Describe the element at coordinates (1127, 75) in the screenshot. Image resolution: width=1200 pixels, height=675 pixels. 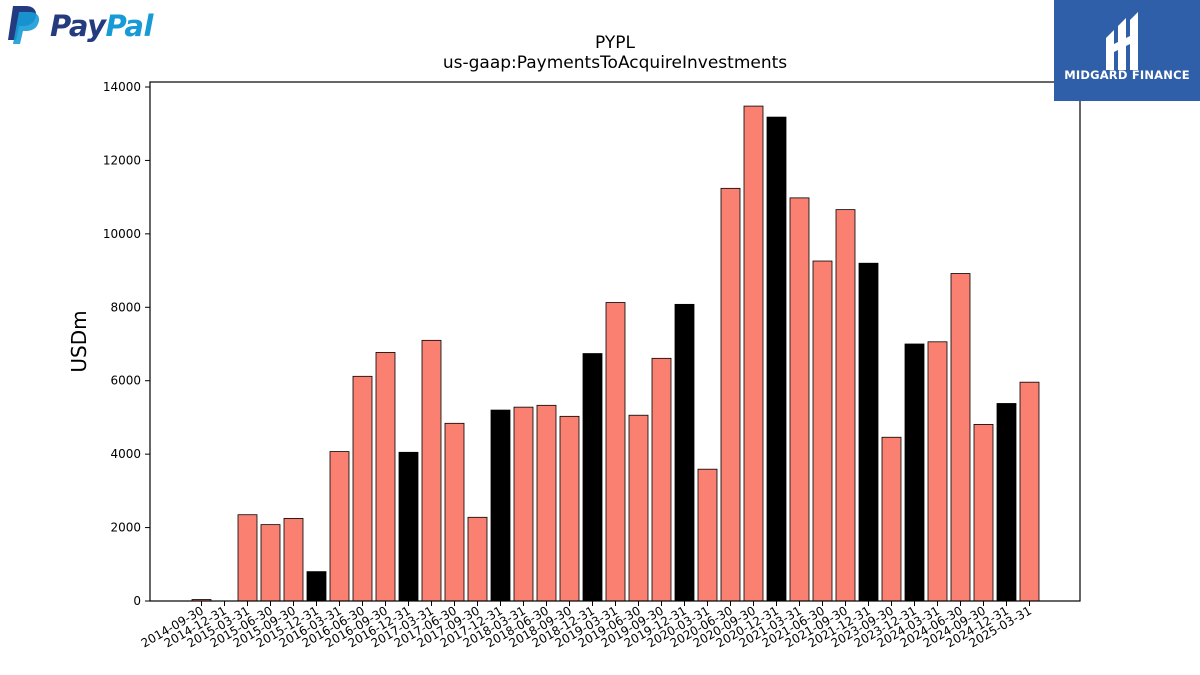
I see `midgard-logo-name: MIDGARD FINANCE` at that location.